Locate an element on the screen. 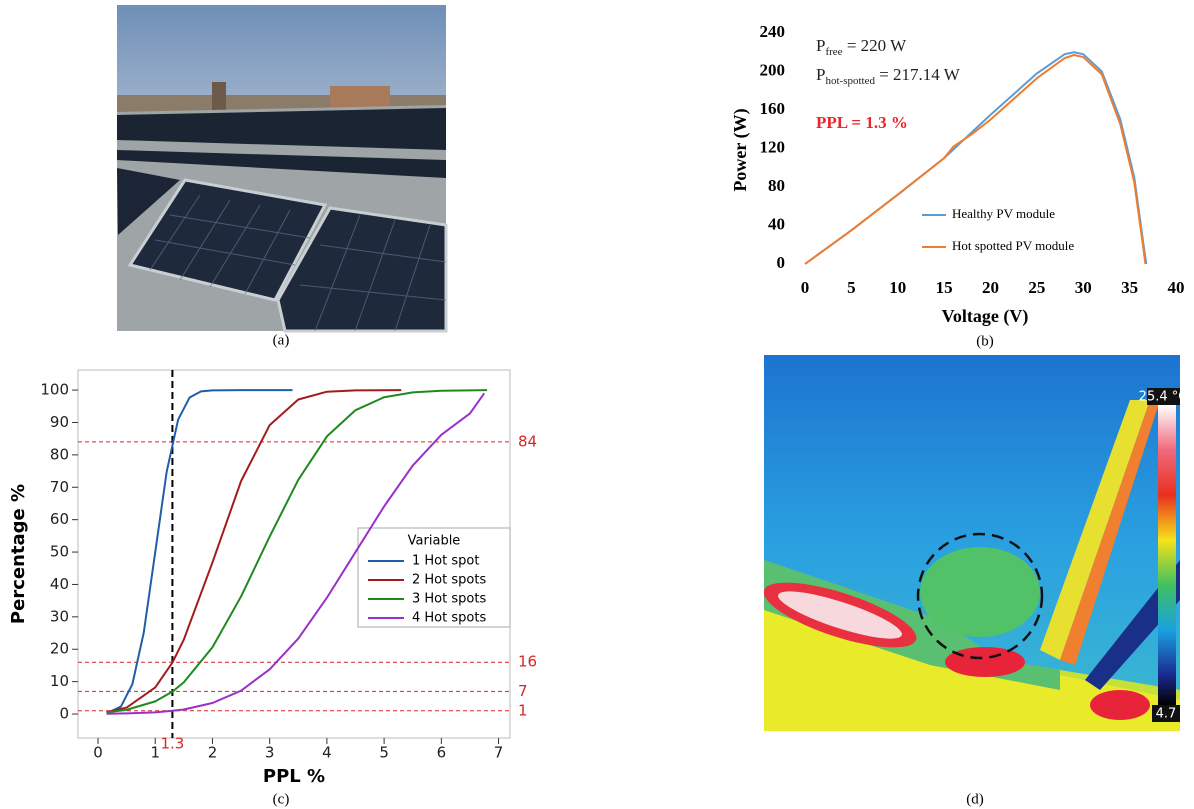 This screenshot has height=809, width=1194. caption: (d) is located at coordinates (975, 799).